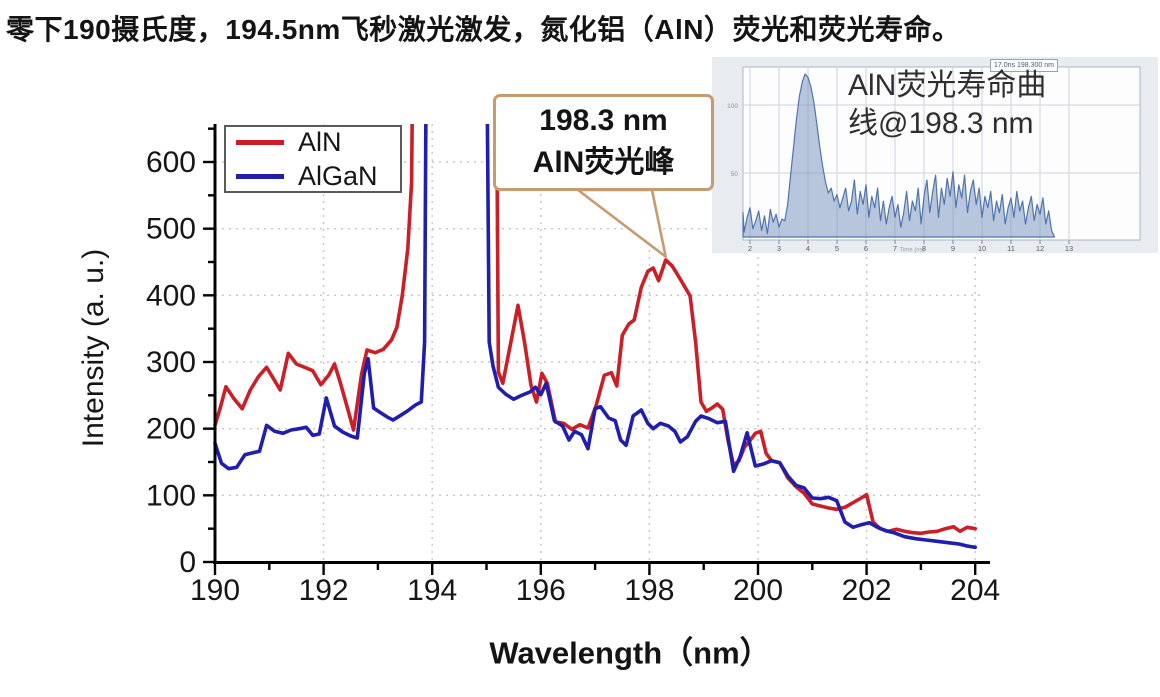  I want to click on inset-xaxis-label: Time (ns), so click(911, 251).